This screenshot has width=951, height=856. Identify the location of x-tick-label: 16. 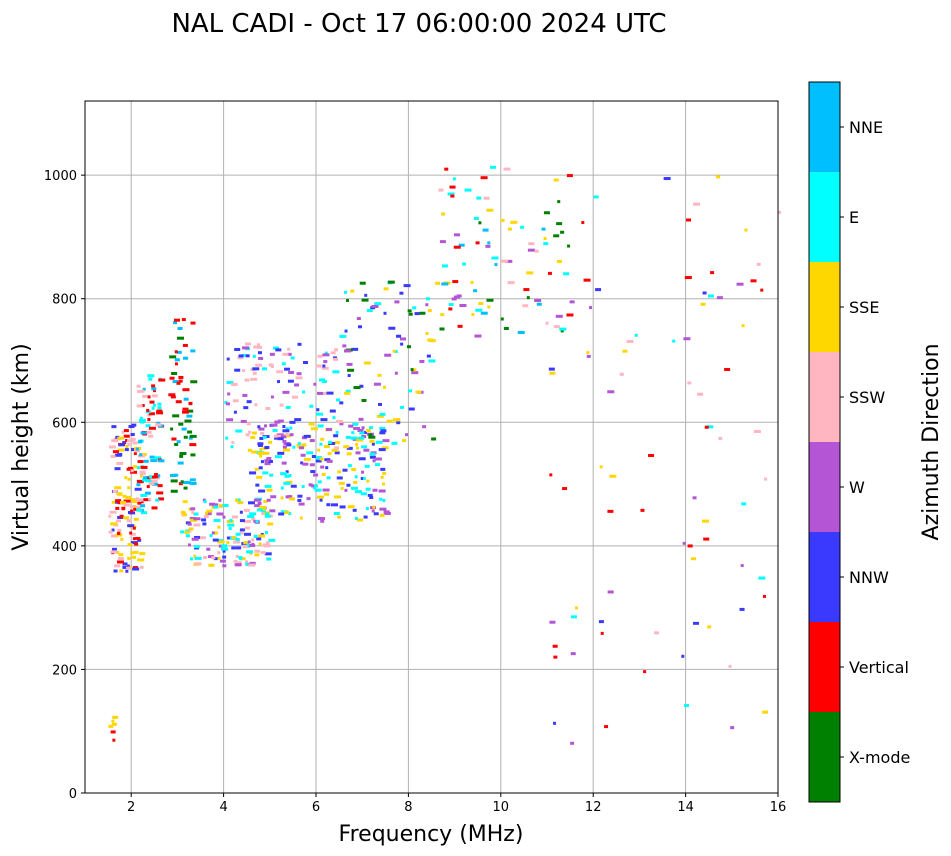
(778, 807).